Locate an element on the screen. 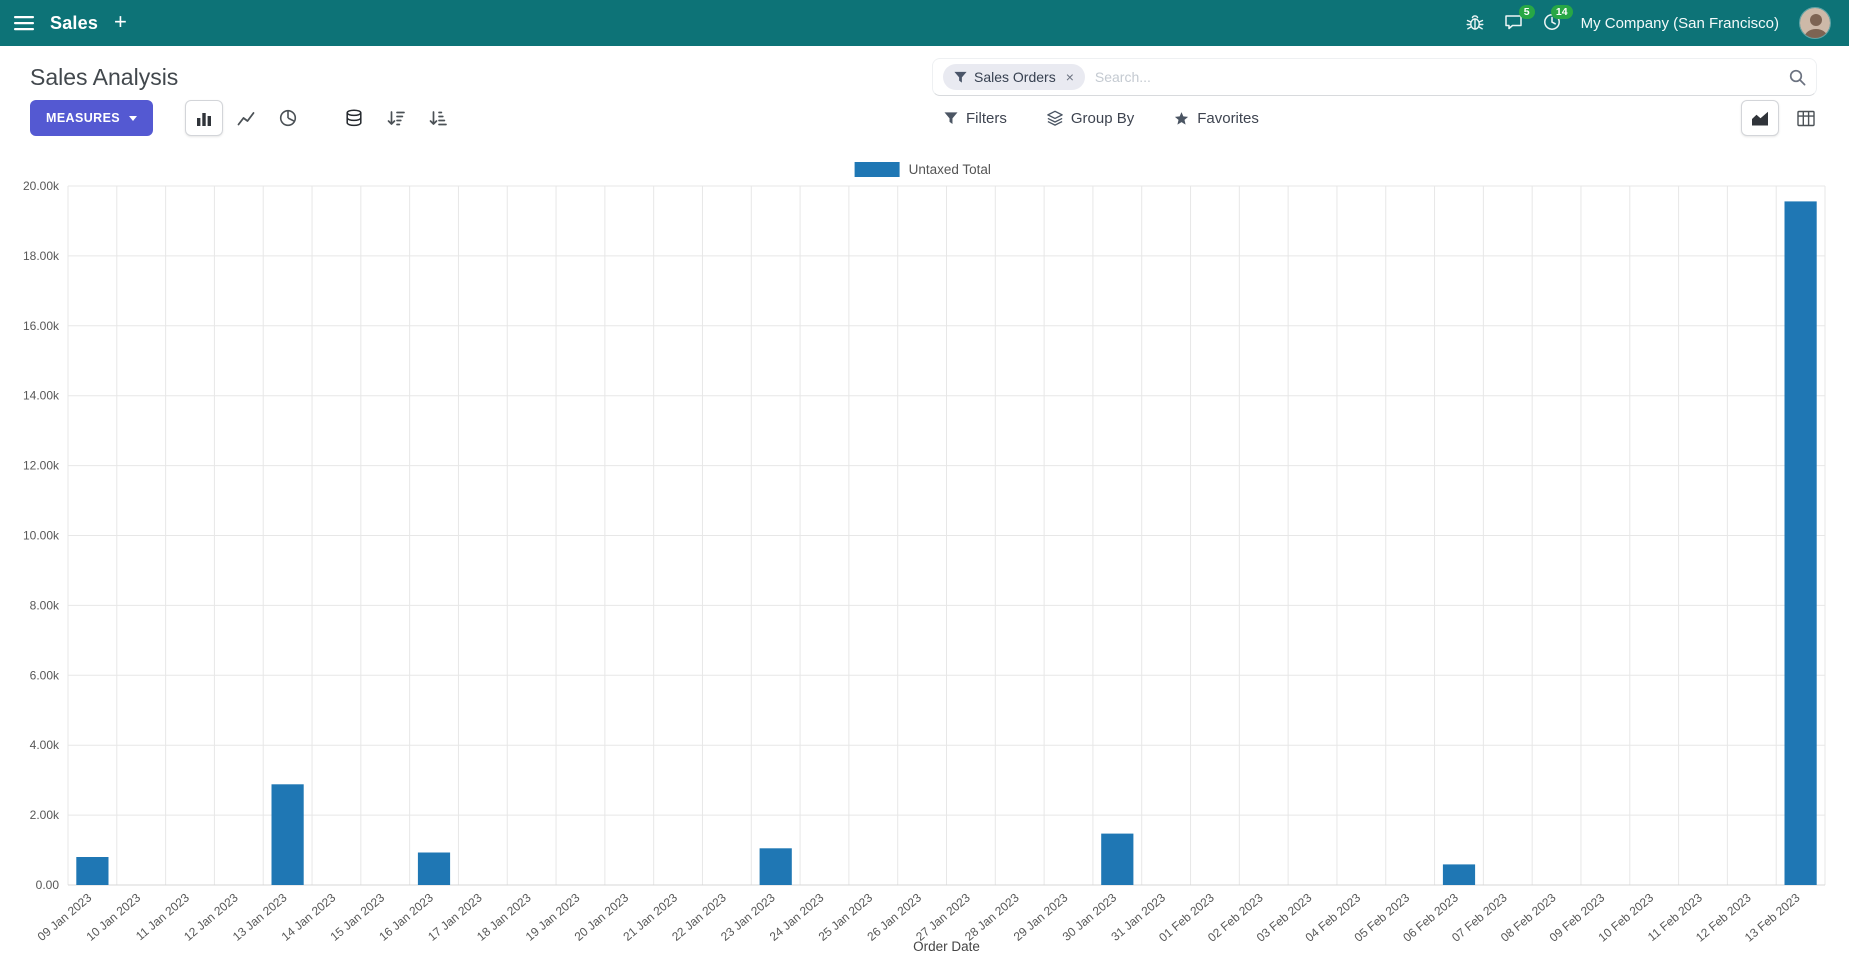 The height and width of the screenshot is (958, 1849). sort-descending-button is located at coordinates (396, 118).